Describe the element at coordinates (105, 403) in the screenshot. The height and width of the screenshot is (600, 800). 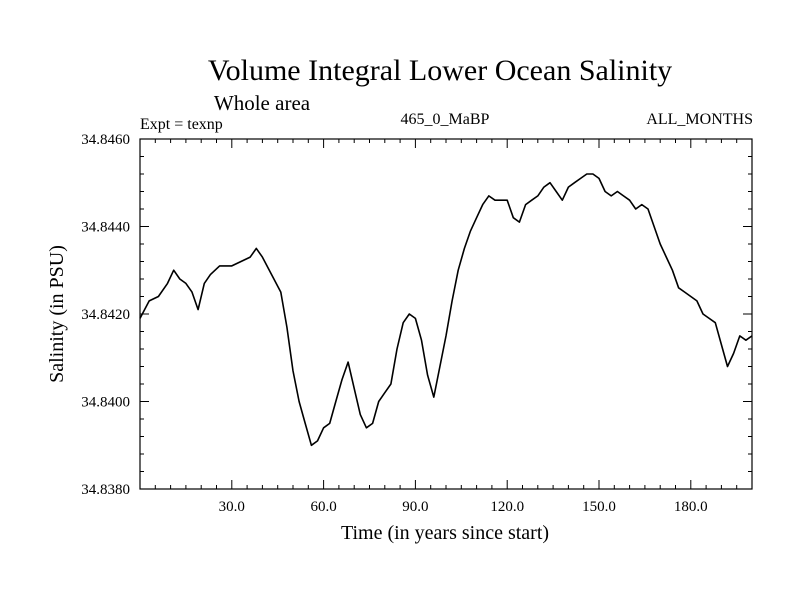
I see `y-tick-label: 34.8400` at that location.